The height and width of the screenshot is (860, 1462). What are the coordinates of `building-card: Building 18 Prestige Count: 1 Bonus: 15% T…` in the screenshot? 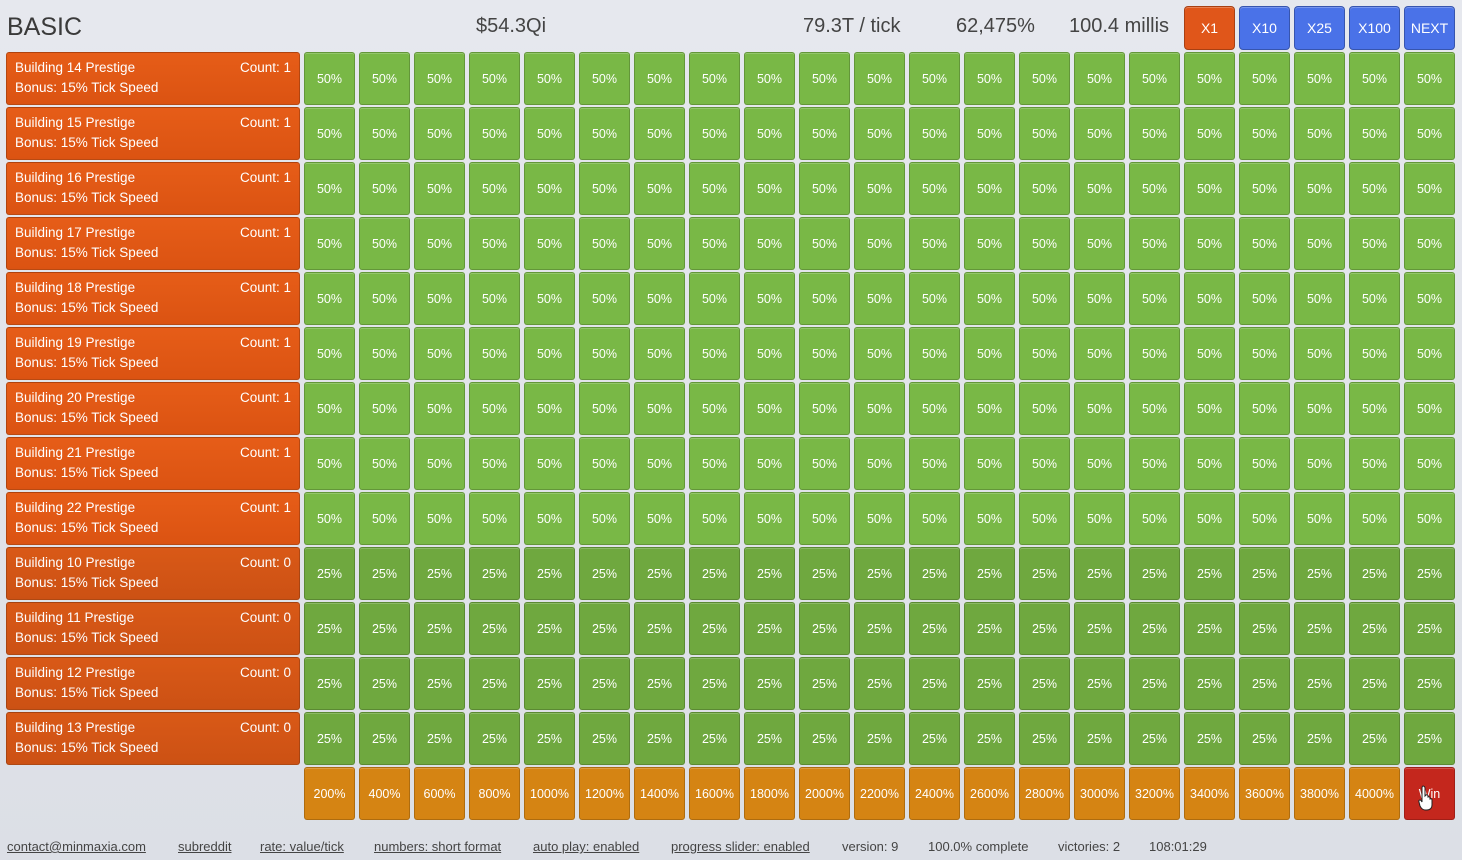 It's located at (153, 298).